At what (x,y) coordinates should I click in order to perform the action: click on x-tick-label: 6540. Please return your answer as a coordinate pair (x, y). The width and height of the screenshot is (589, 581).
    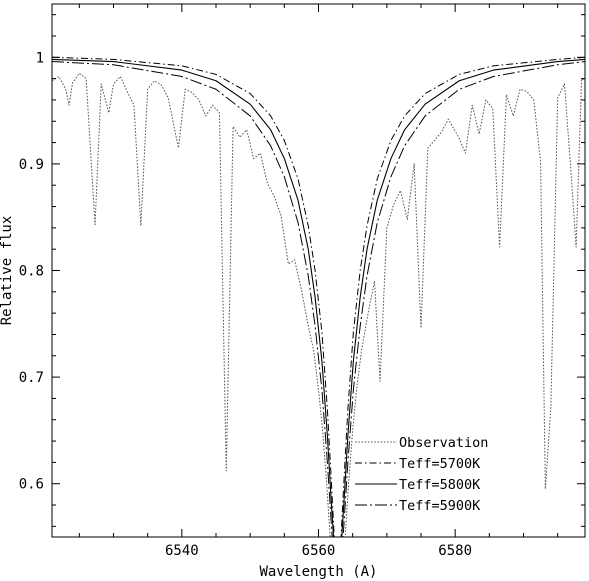
    Looking at the image, I should click on (182, 551).